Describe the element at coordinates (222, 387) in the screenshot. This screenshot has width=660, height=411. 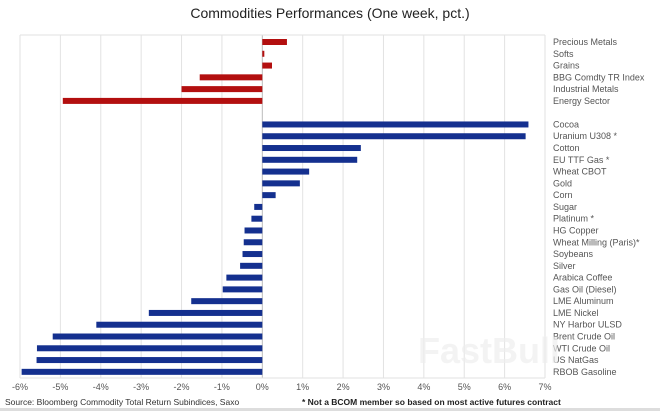
I see `x-tick-label: -1%` at that location.